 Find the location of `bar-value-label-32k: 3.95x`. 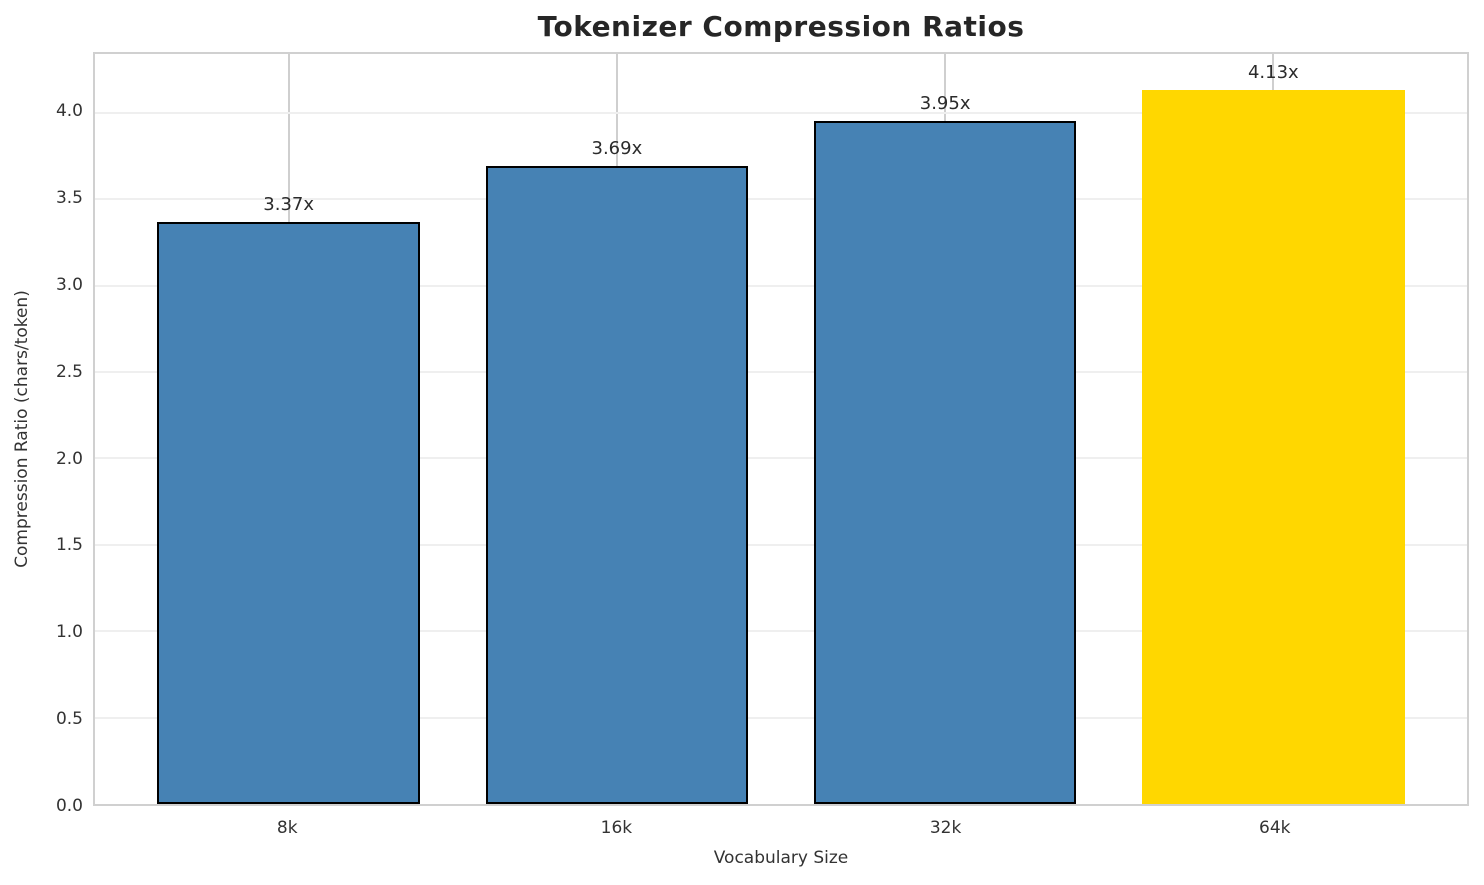

bar-value-label-32k: 3.95x is located at coordinates (945, 104).